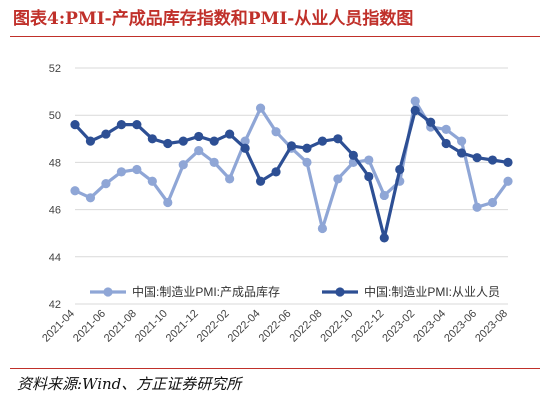  I want to click on x-tick-label: 2022-04, so click(244, 326).